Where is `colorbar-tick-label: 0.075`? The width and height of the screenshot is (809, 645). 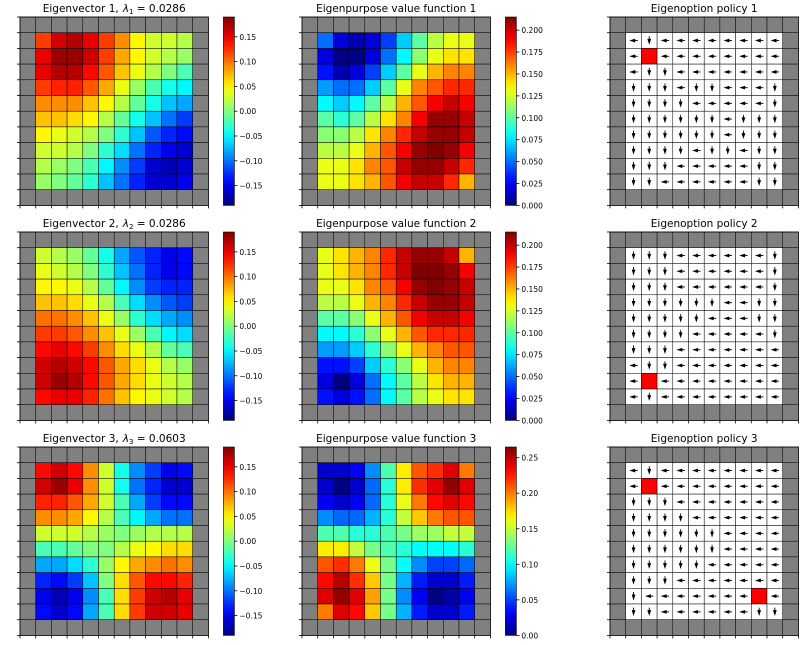 colorbar-tick-label: 0.075 is located at coordinates (532, 140).